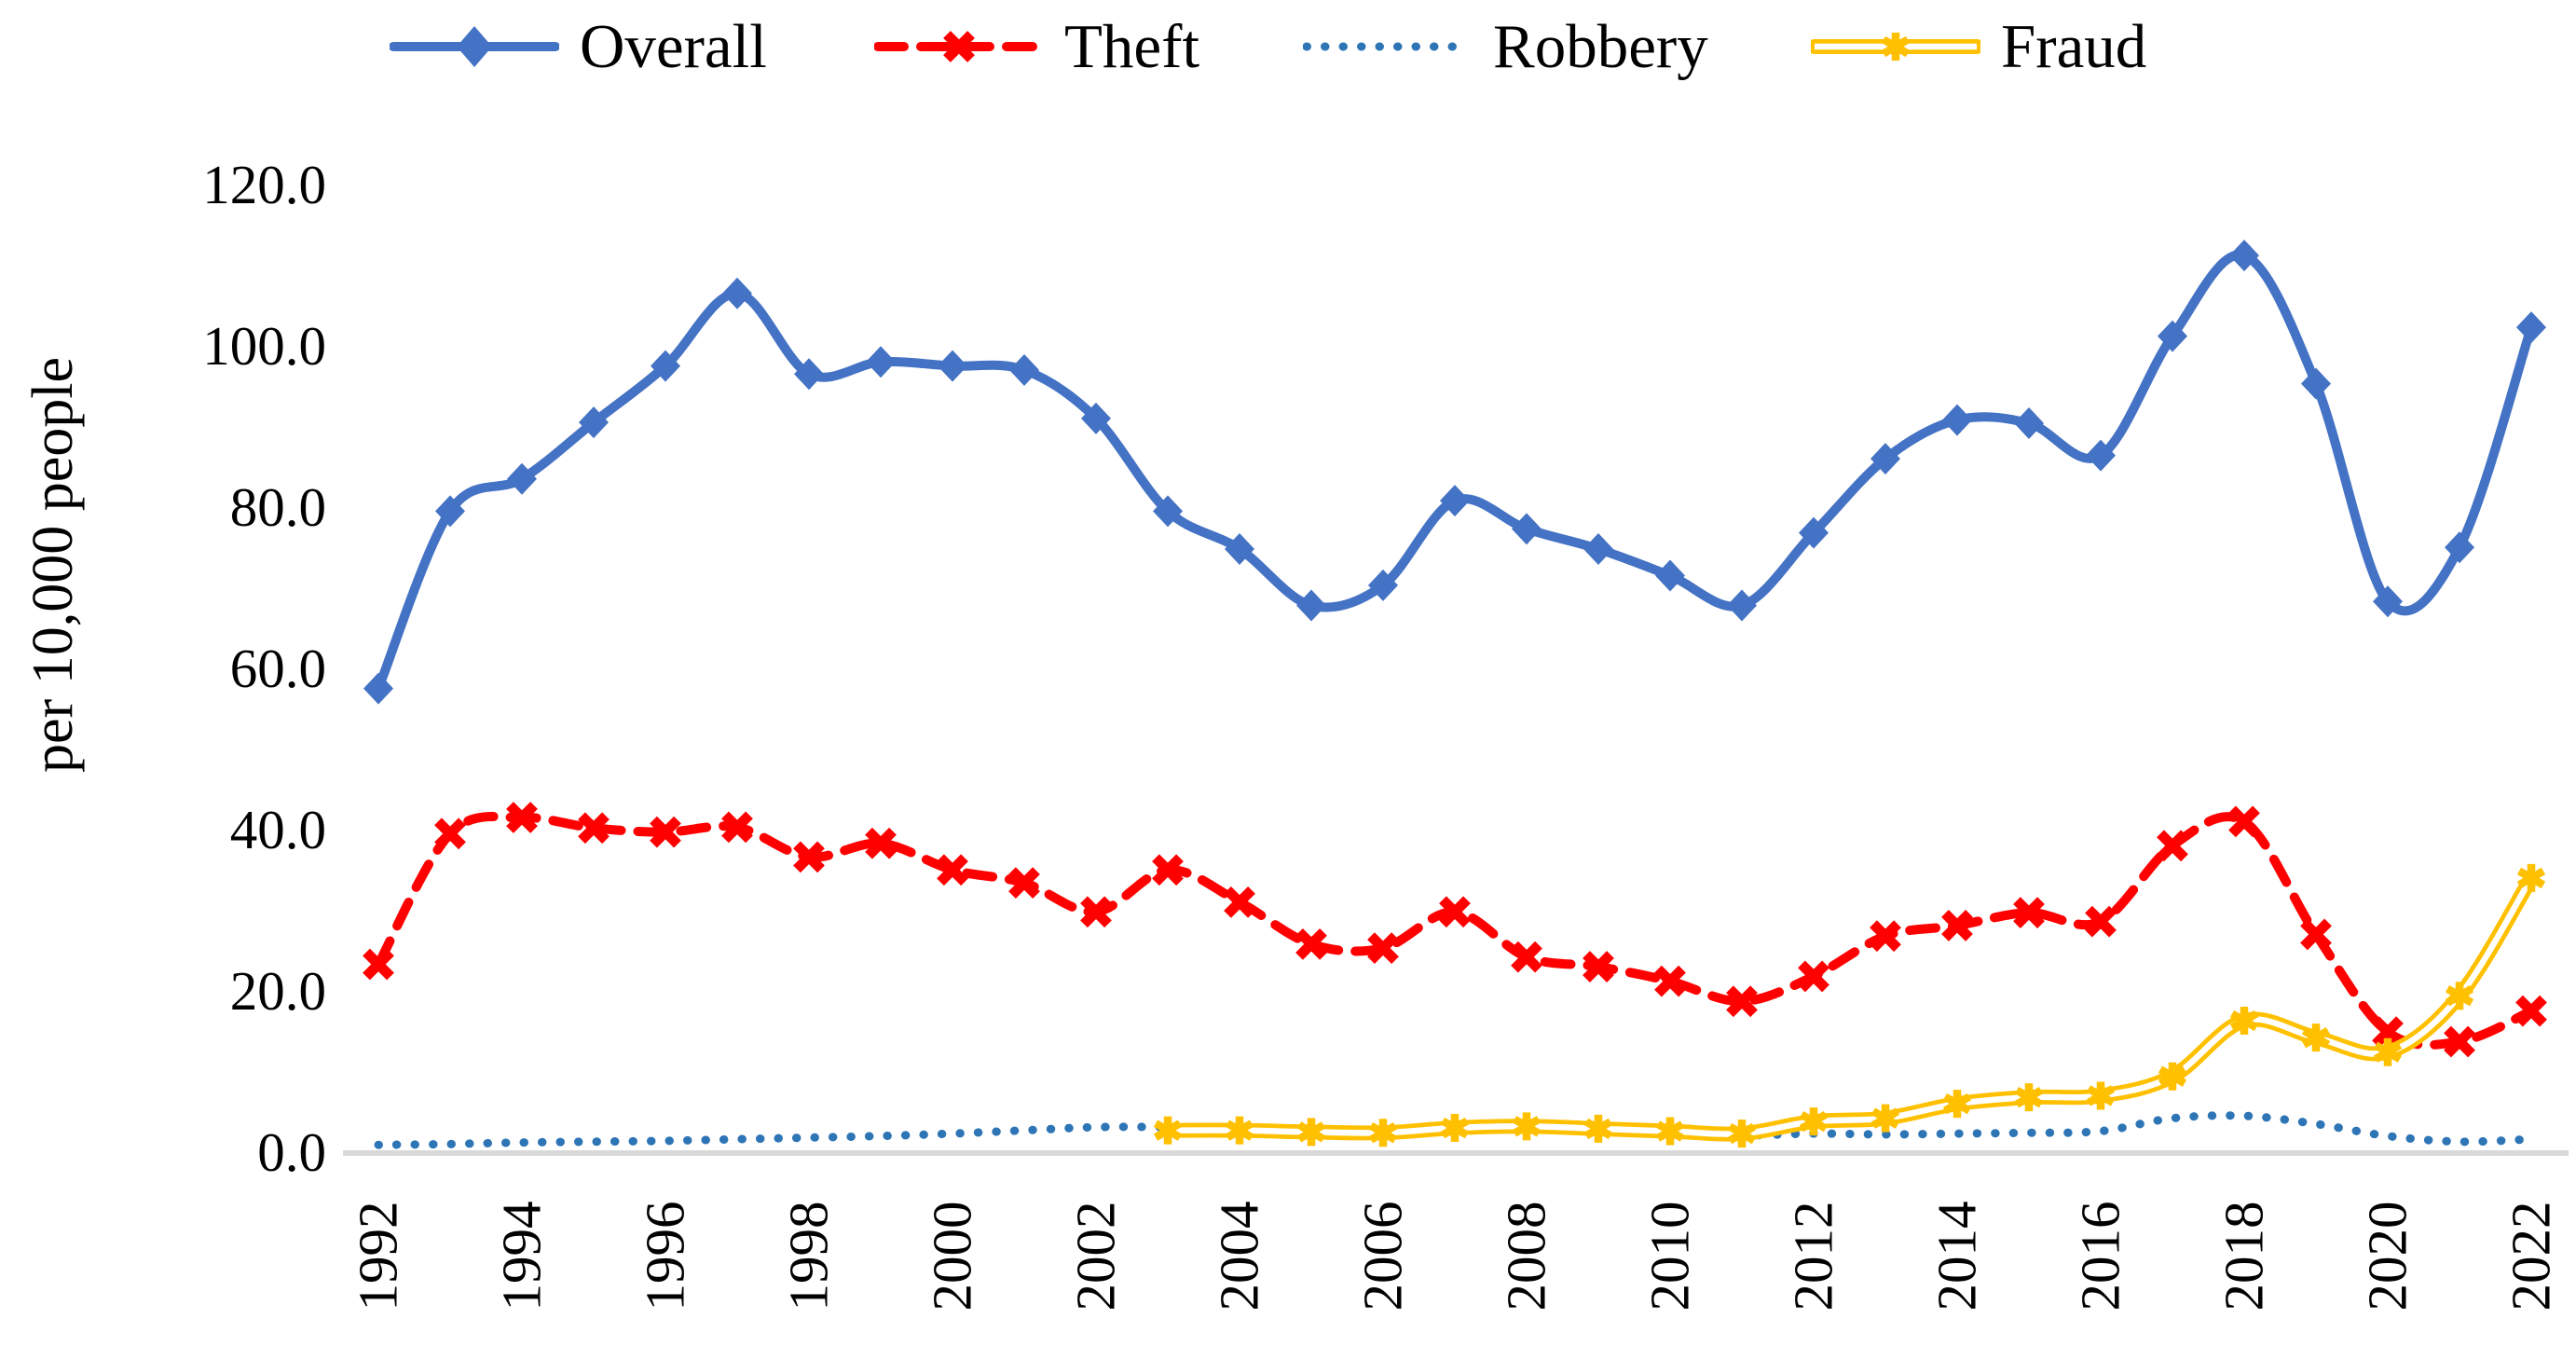 This screenshot has height=1360, width=2576. I want to click on y-axis-tick-label: 40.0, so click(277, 829).